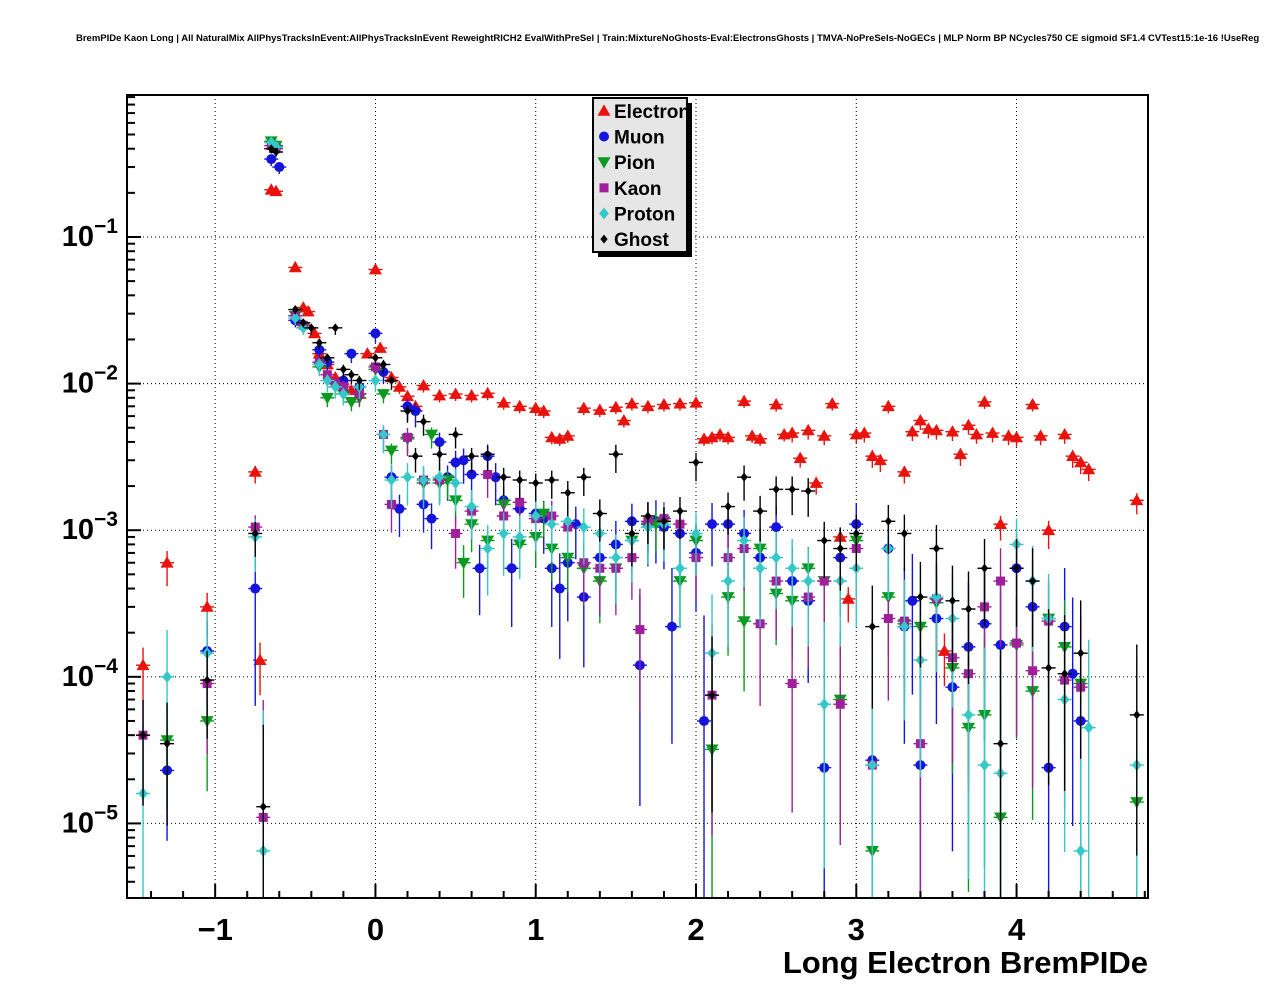 The image size is (1276, 996). Describe the element at coordinates (604, 163) in the screenshot. I see `pion-marker-icon` at that location.